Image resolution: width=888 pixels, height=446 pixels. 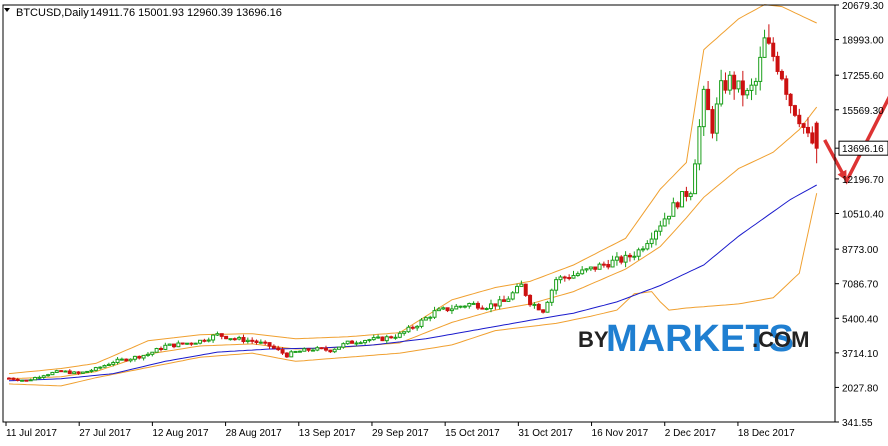 I want to click on y-tick-label: 20679.30, so click(x=863, y=6).